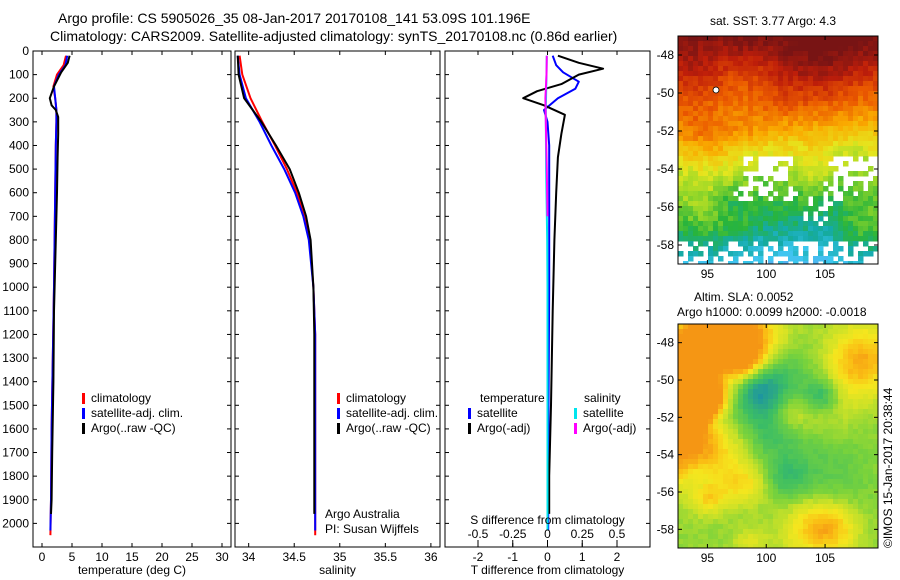 The width and height of the screenshot is (900, 580). What do you see at coordinates (295, 557) in the screenshot?
I see `x-tick-label: 34.5` at bounding box center [295, 557].